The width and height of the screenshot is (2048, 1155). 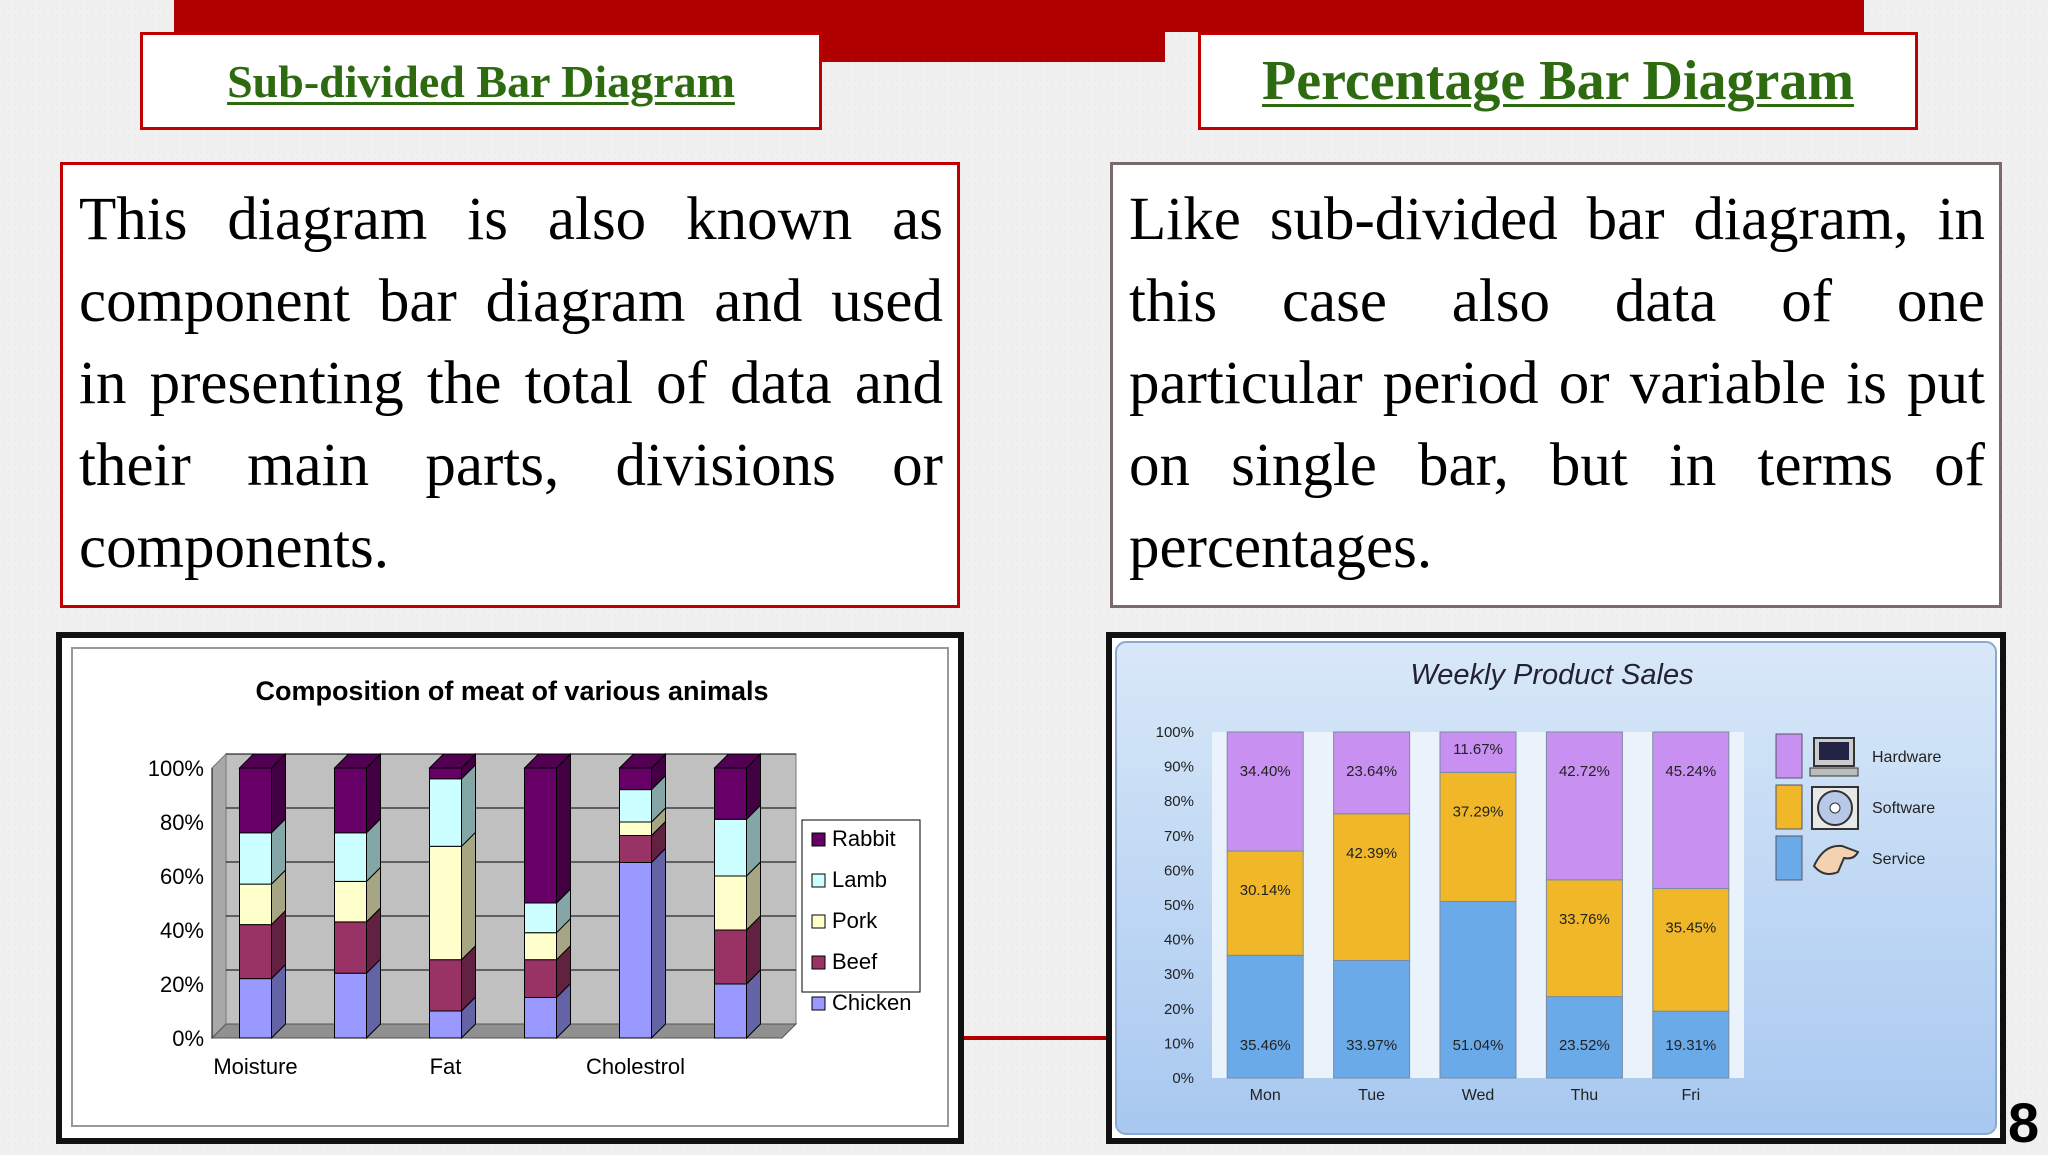 I want to click on right-heading-box: Percentage Bar Diagram, so click(x=1558, y=81).